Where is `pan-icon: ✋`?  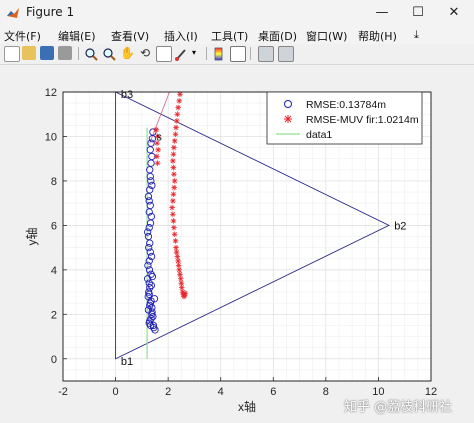 pan-icon: ✋ is located at coordinates (127, 53).